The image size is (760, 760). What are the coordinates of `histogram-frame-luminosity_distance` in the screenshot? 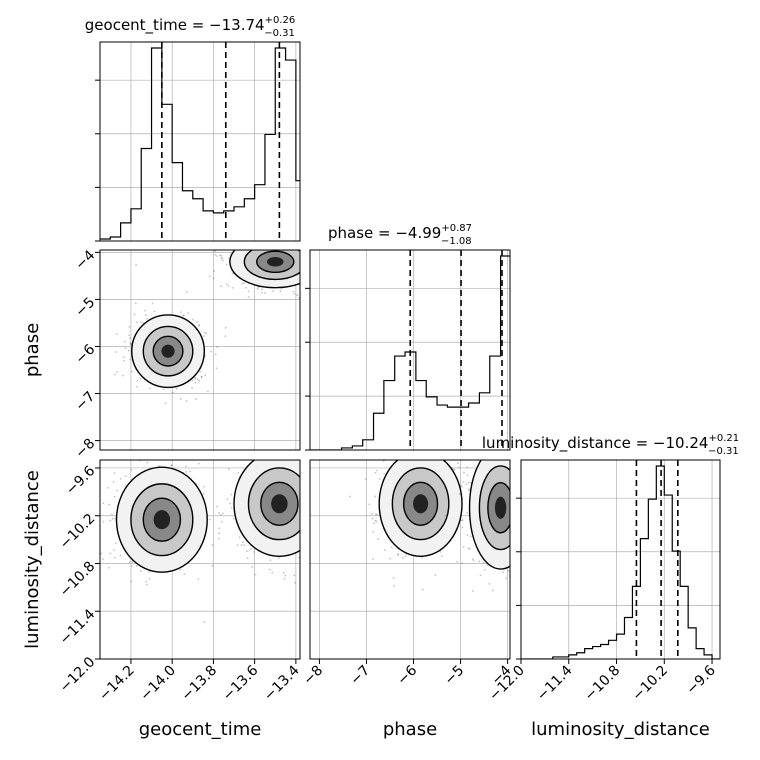 It's located at (620, 559).